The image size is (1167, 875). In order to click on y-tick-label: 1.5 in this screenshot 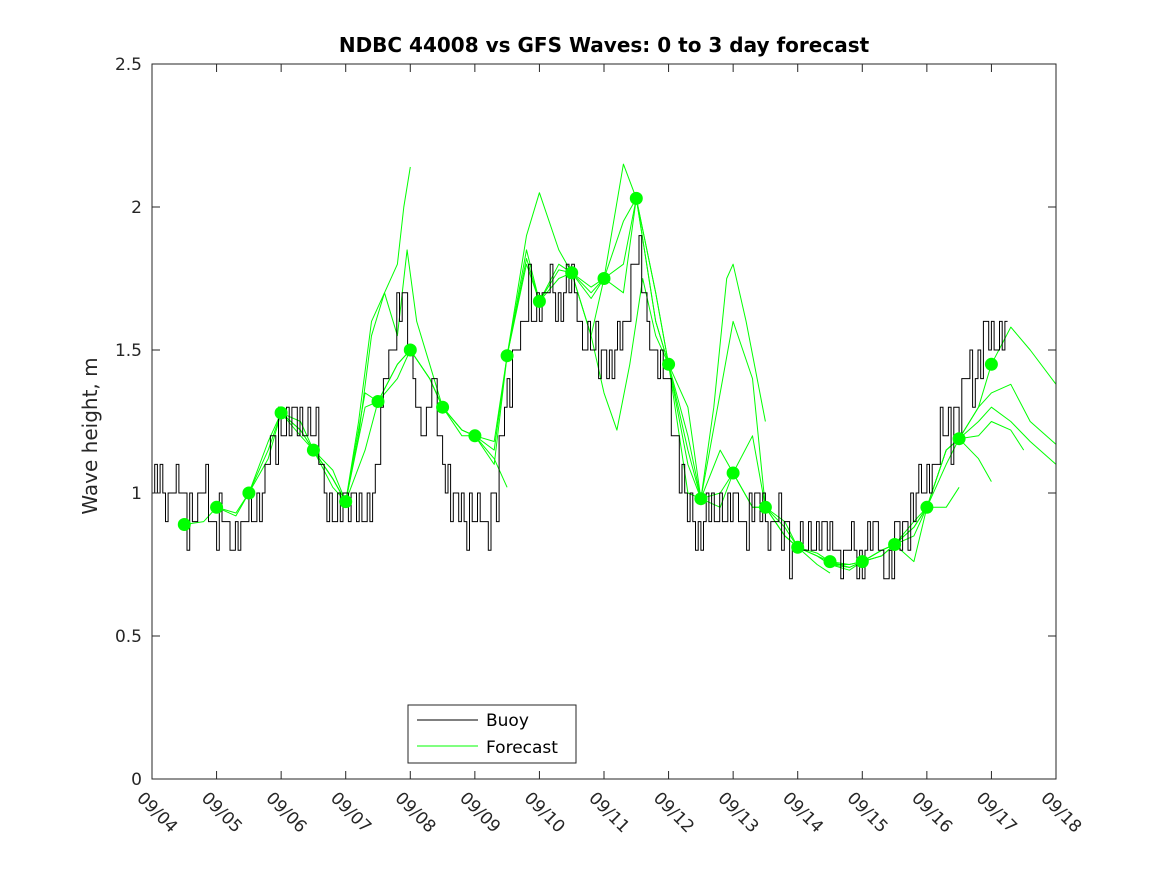, I will do `click(128, 351)`.